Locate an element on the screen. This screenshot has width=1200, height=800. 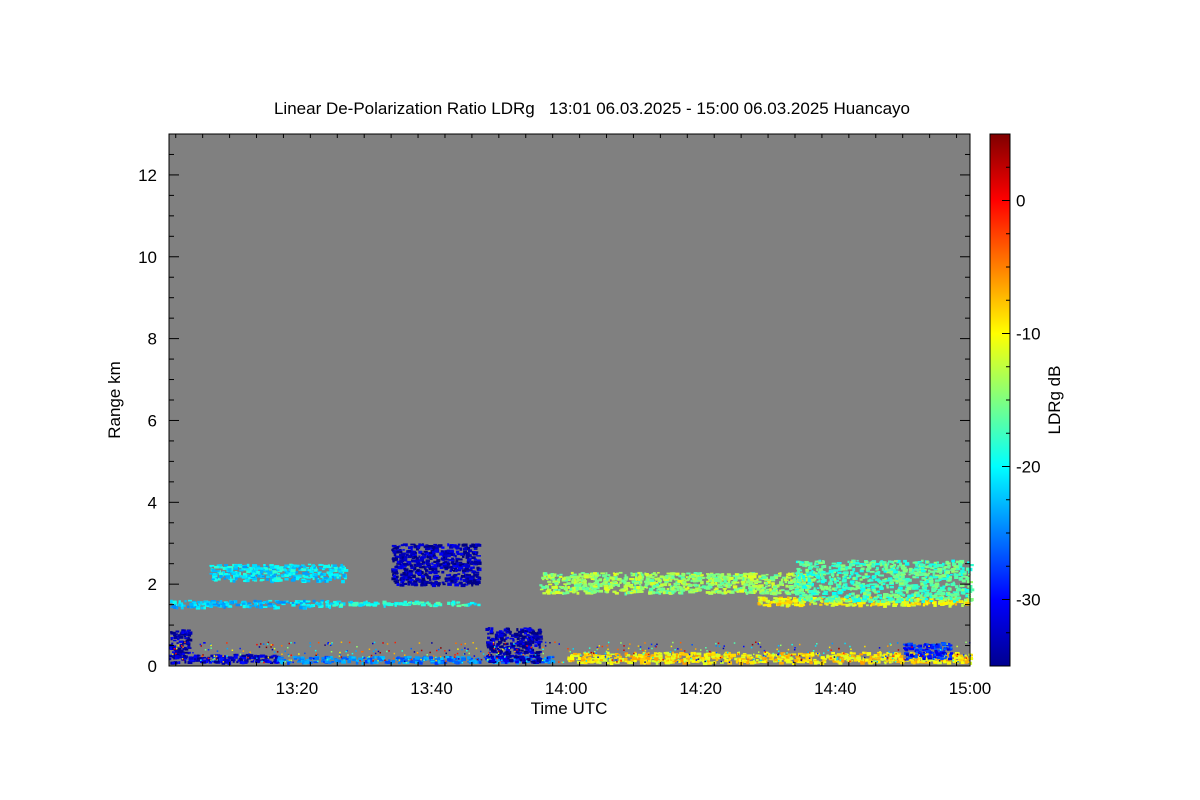
y-tick-label: 0 is located at coordinates (152, 666).